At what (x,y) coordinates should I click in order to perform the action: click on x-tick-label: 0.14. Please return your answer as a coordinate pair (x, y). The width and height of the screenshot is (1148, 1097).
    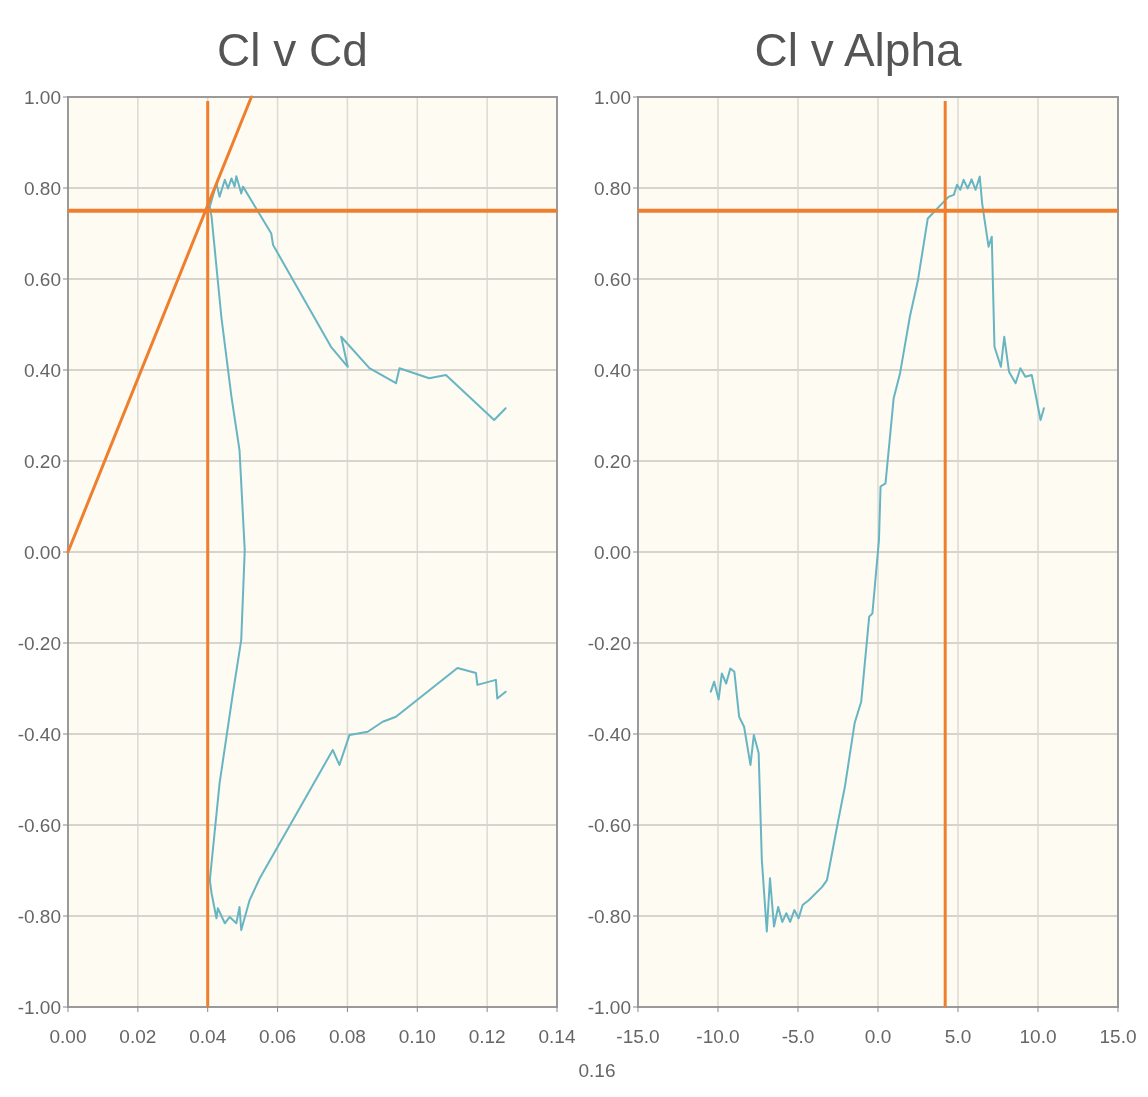
    Looking at the image, I should click on (557, 1036).